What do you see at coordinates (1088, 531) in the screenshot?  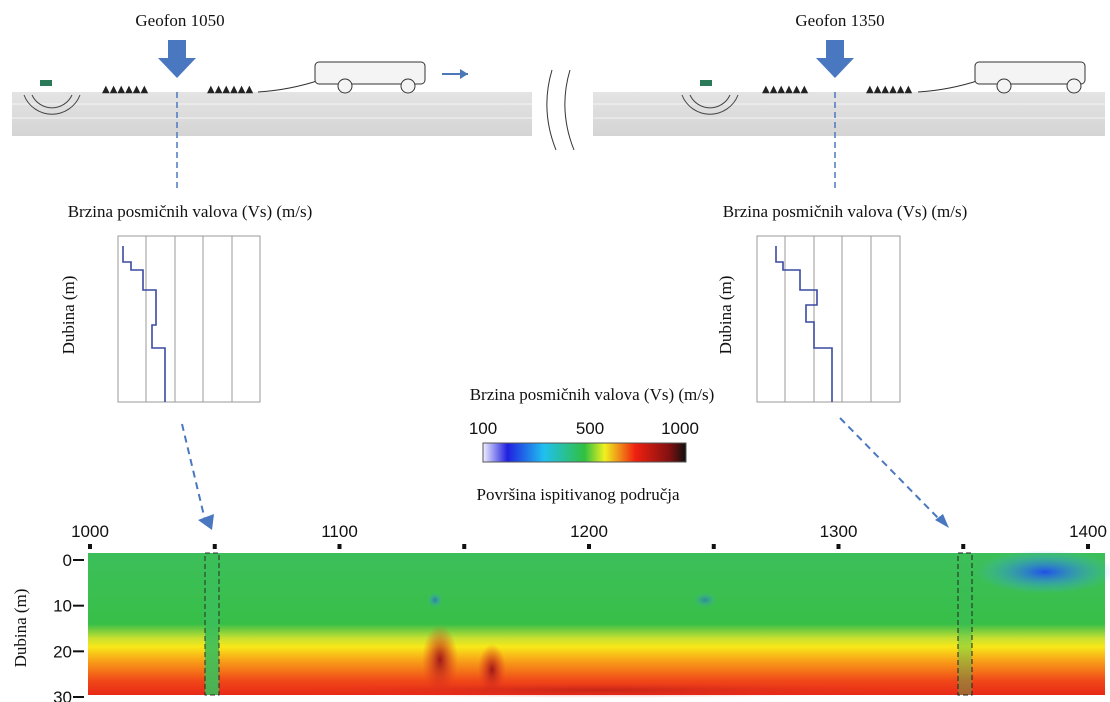 I see `x-tick-label: 1400` at bounding box center [1088, 531].